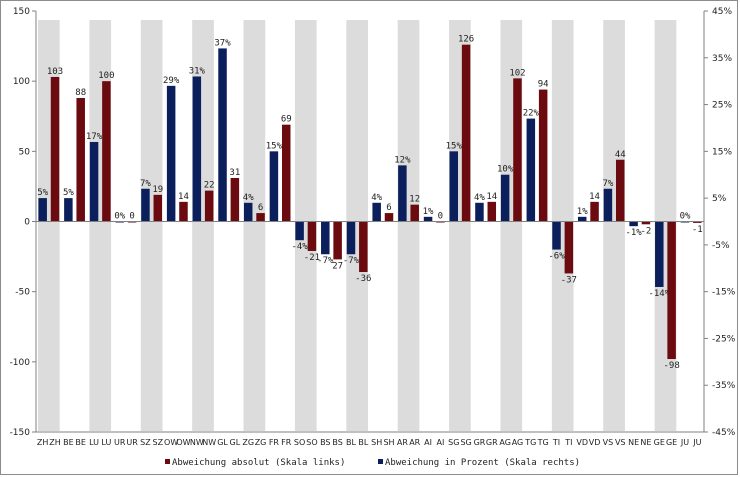 This screenshot has height=477, width=740. I want to click on left-tick-label: 0, so click(27, 223).